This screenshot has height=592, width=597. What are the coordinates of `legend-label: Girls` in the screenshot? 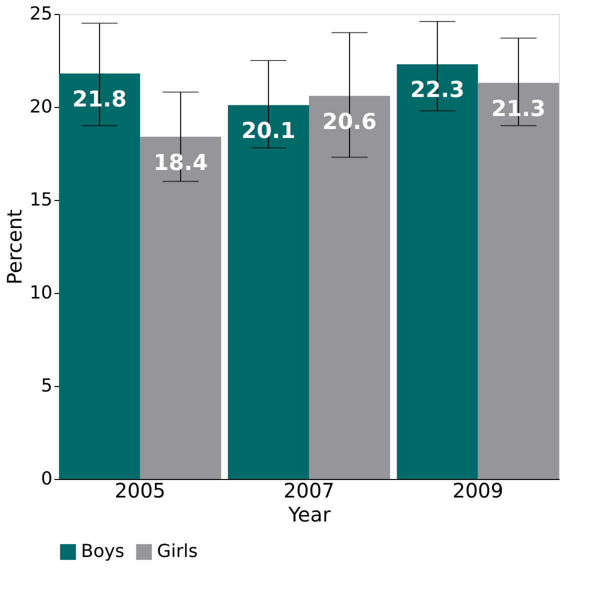 It's located at (177, 551).